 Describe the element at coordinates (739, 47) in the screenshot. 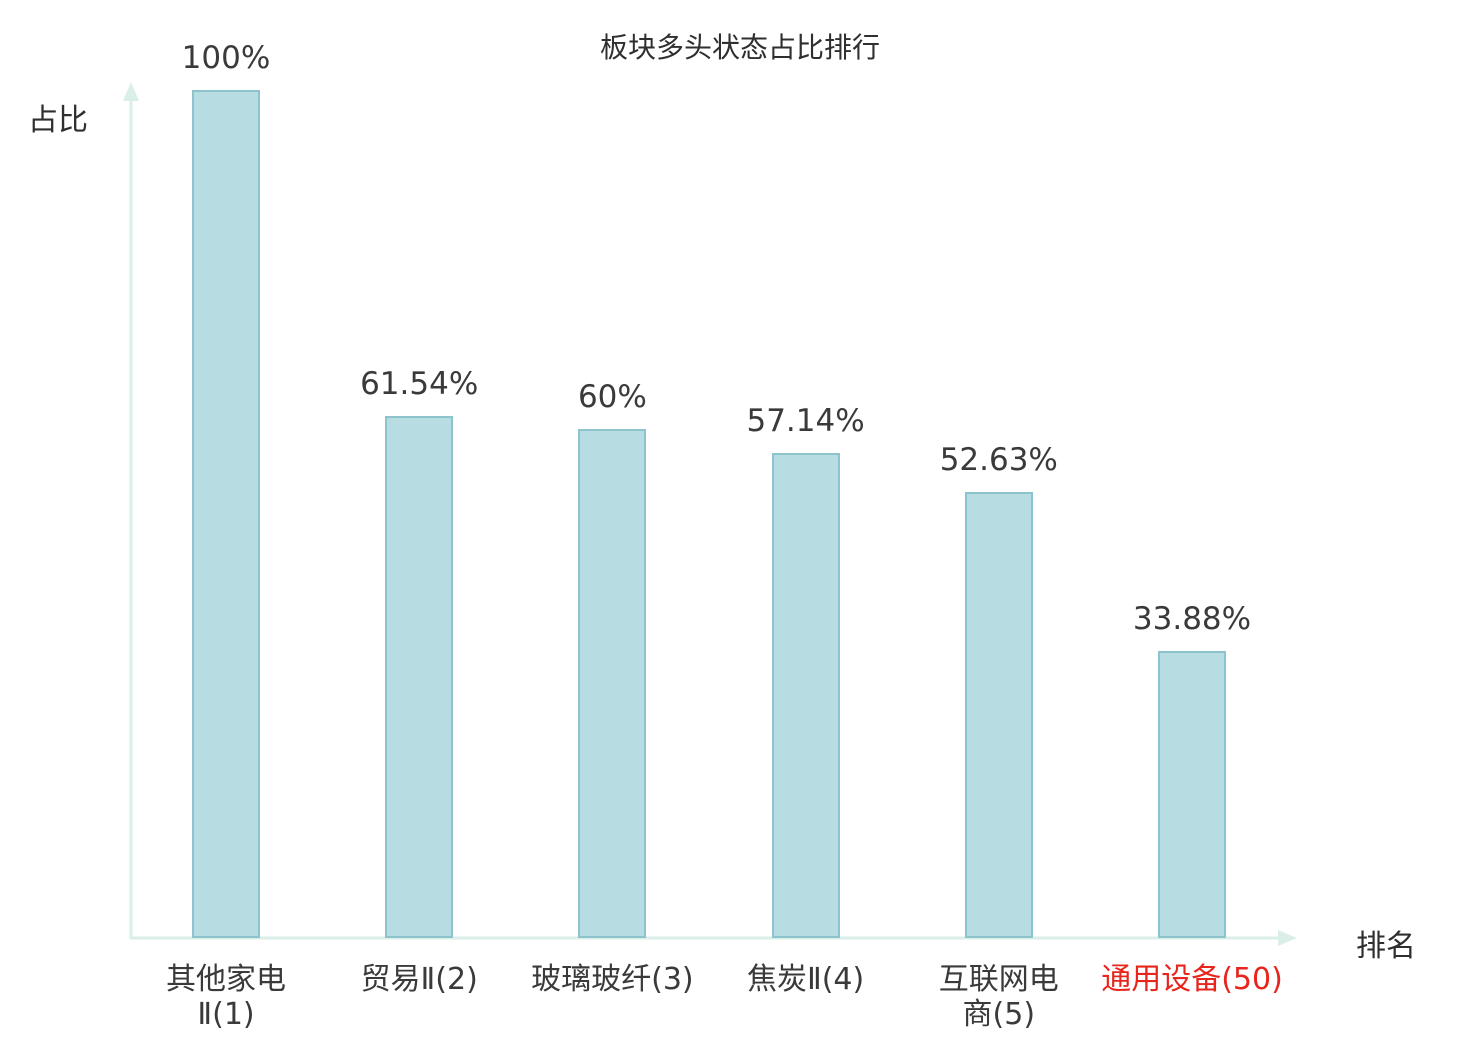

I see `chart-title: 板块多头状态占比排行` at that location.